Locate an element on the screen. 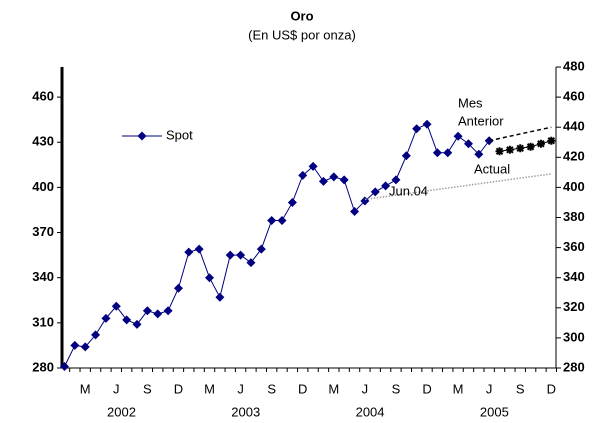 This screenshot has height=423, width=604. y2-tick-label: 480 is located at coordinates (574, 65).